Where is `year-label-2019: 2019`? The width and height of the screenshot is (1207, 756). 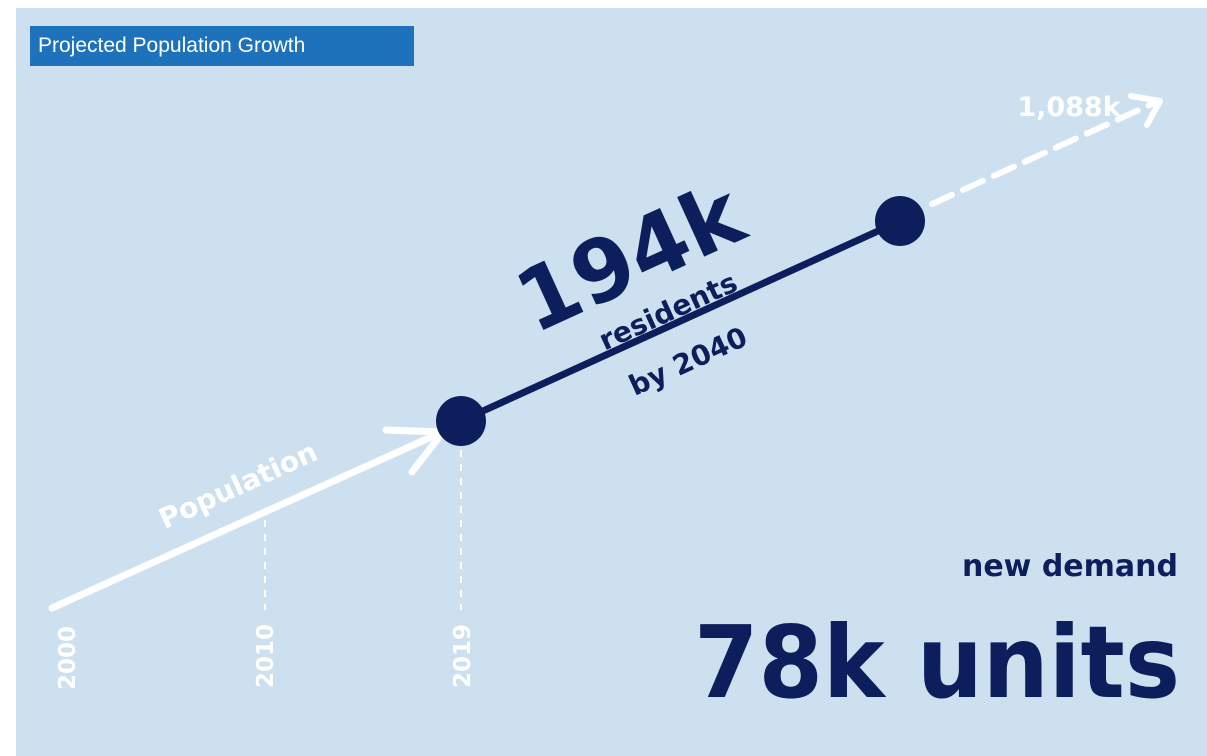
year-label-2019: 2019 is located at coordinates (463, 656).